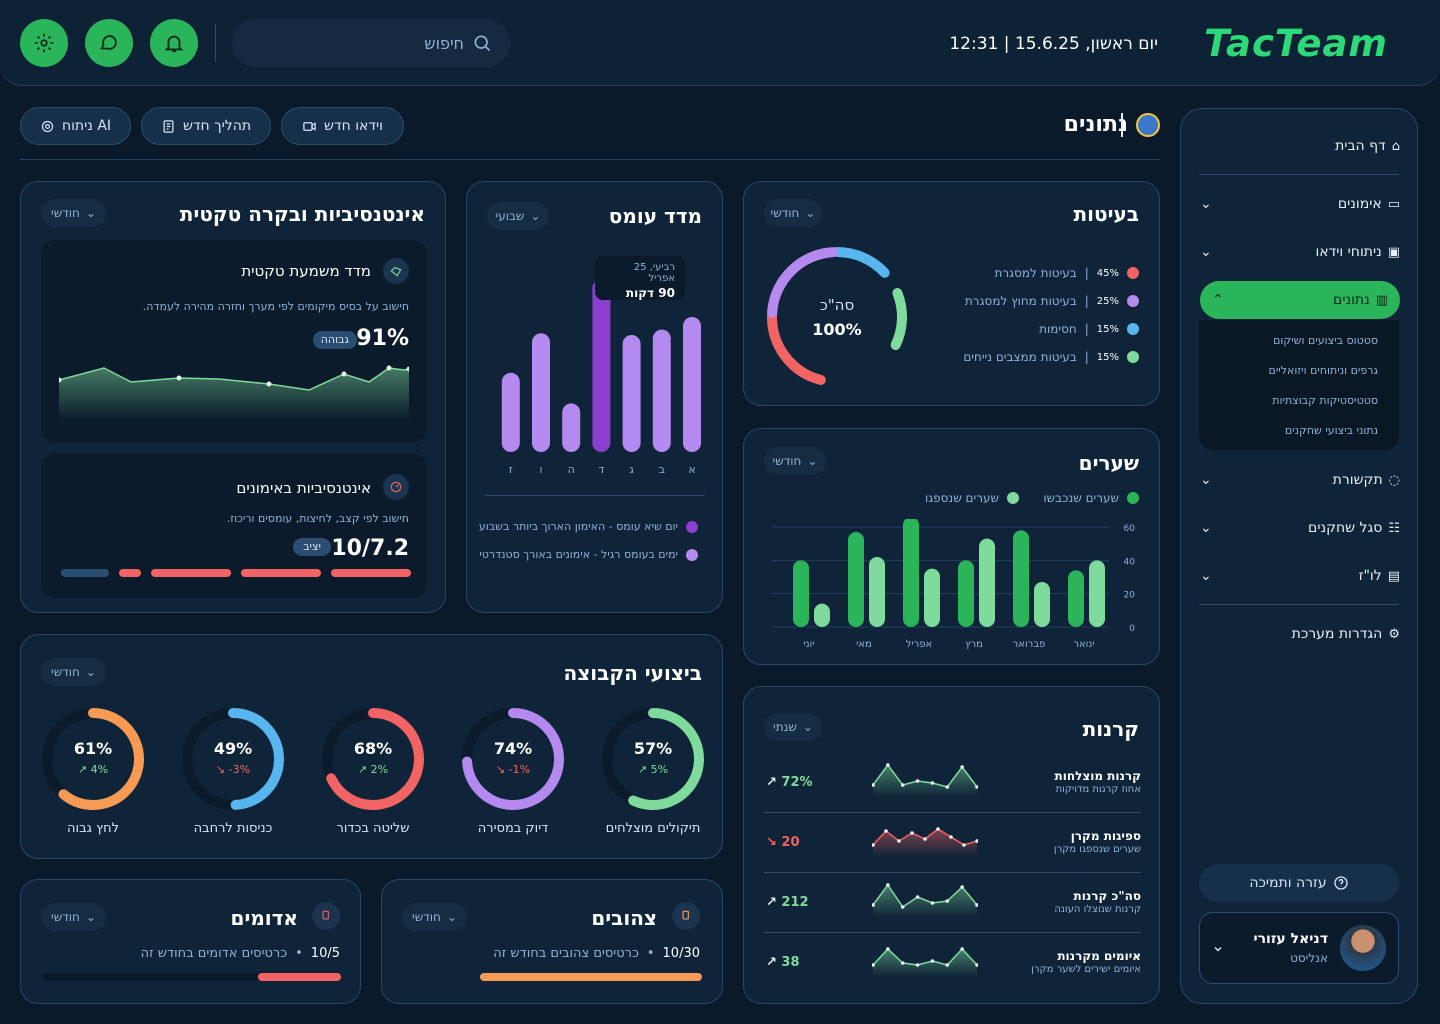  I want to click on ai-analysis-label: ניתוח AI, so click(86, 126).